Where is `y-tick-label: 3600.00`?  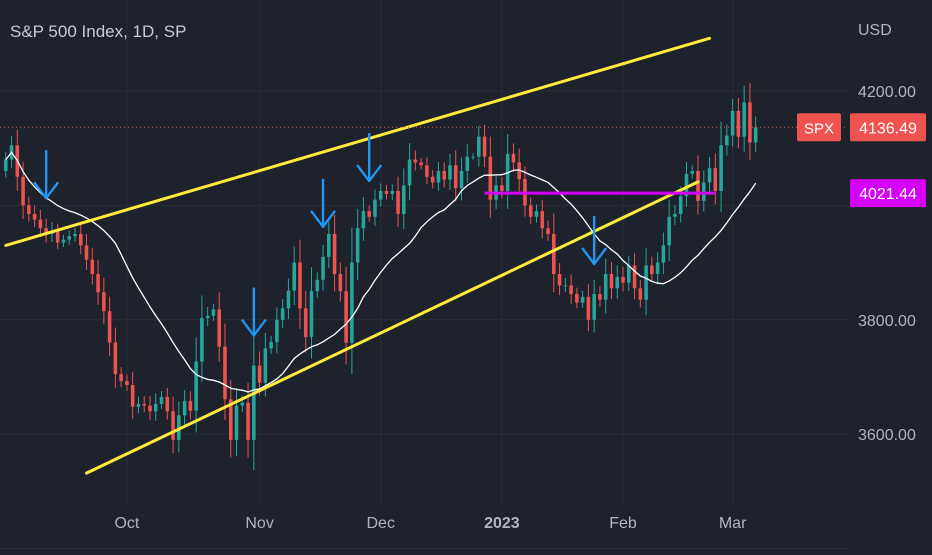 y-tick-label: 3600.00 is located at coordinates (887, 435).